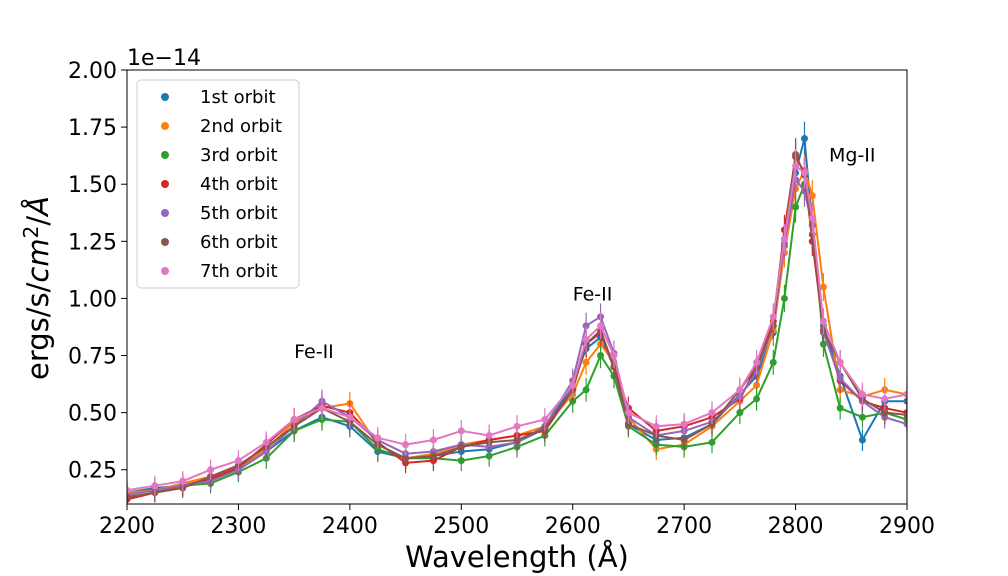  I want to click on legend-label: 5th orbit, so click(239, 213).